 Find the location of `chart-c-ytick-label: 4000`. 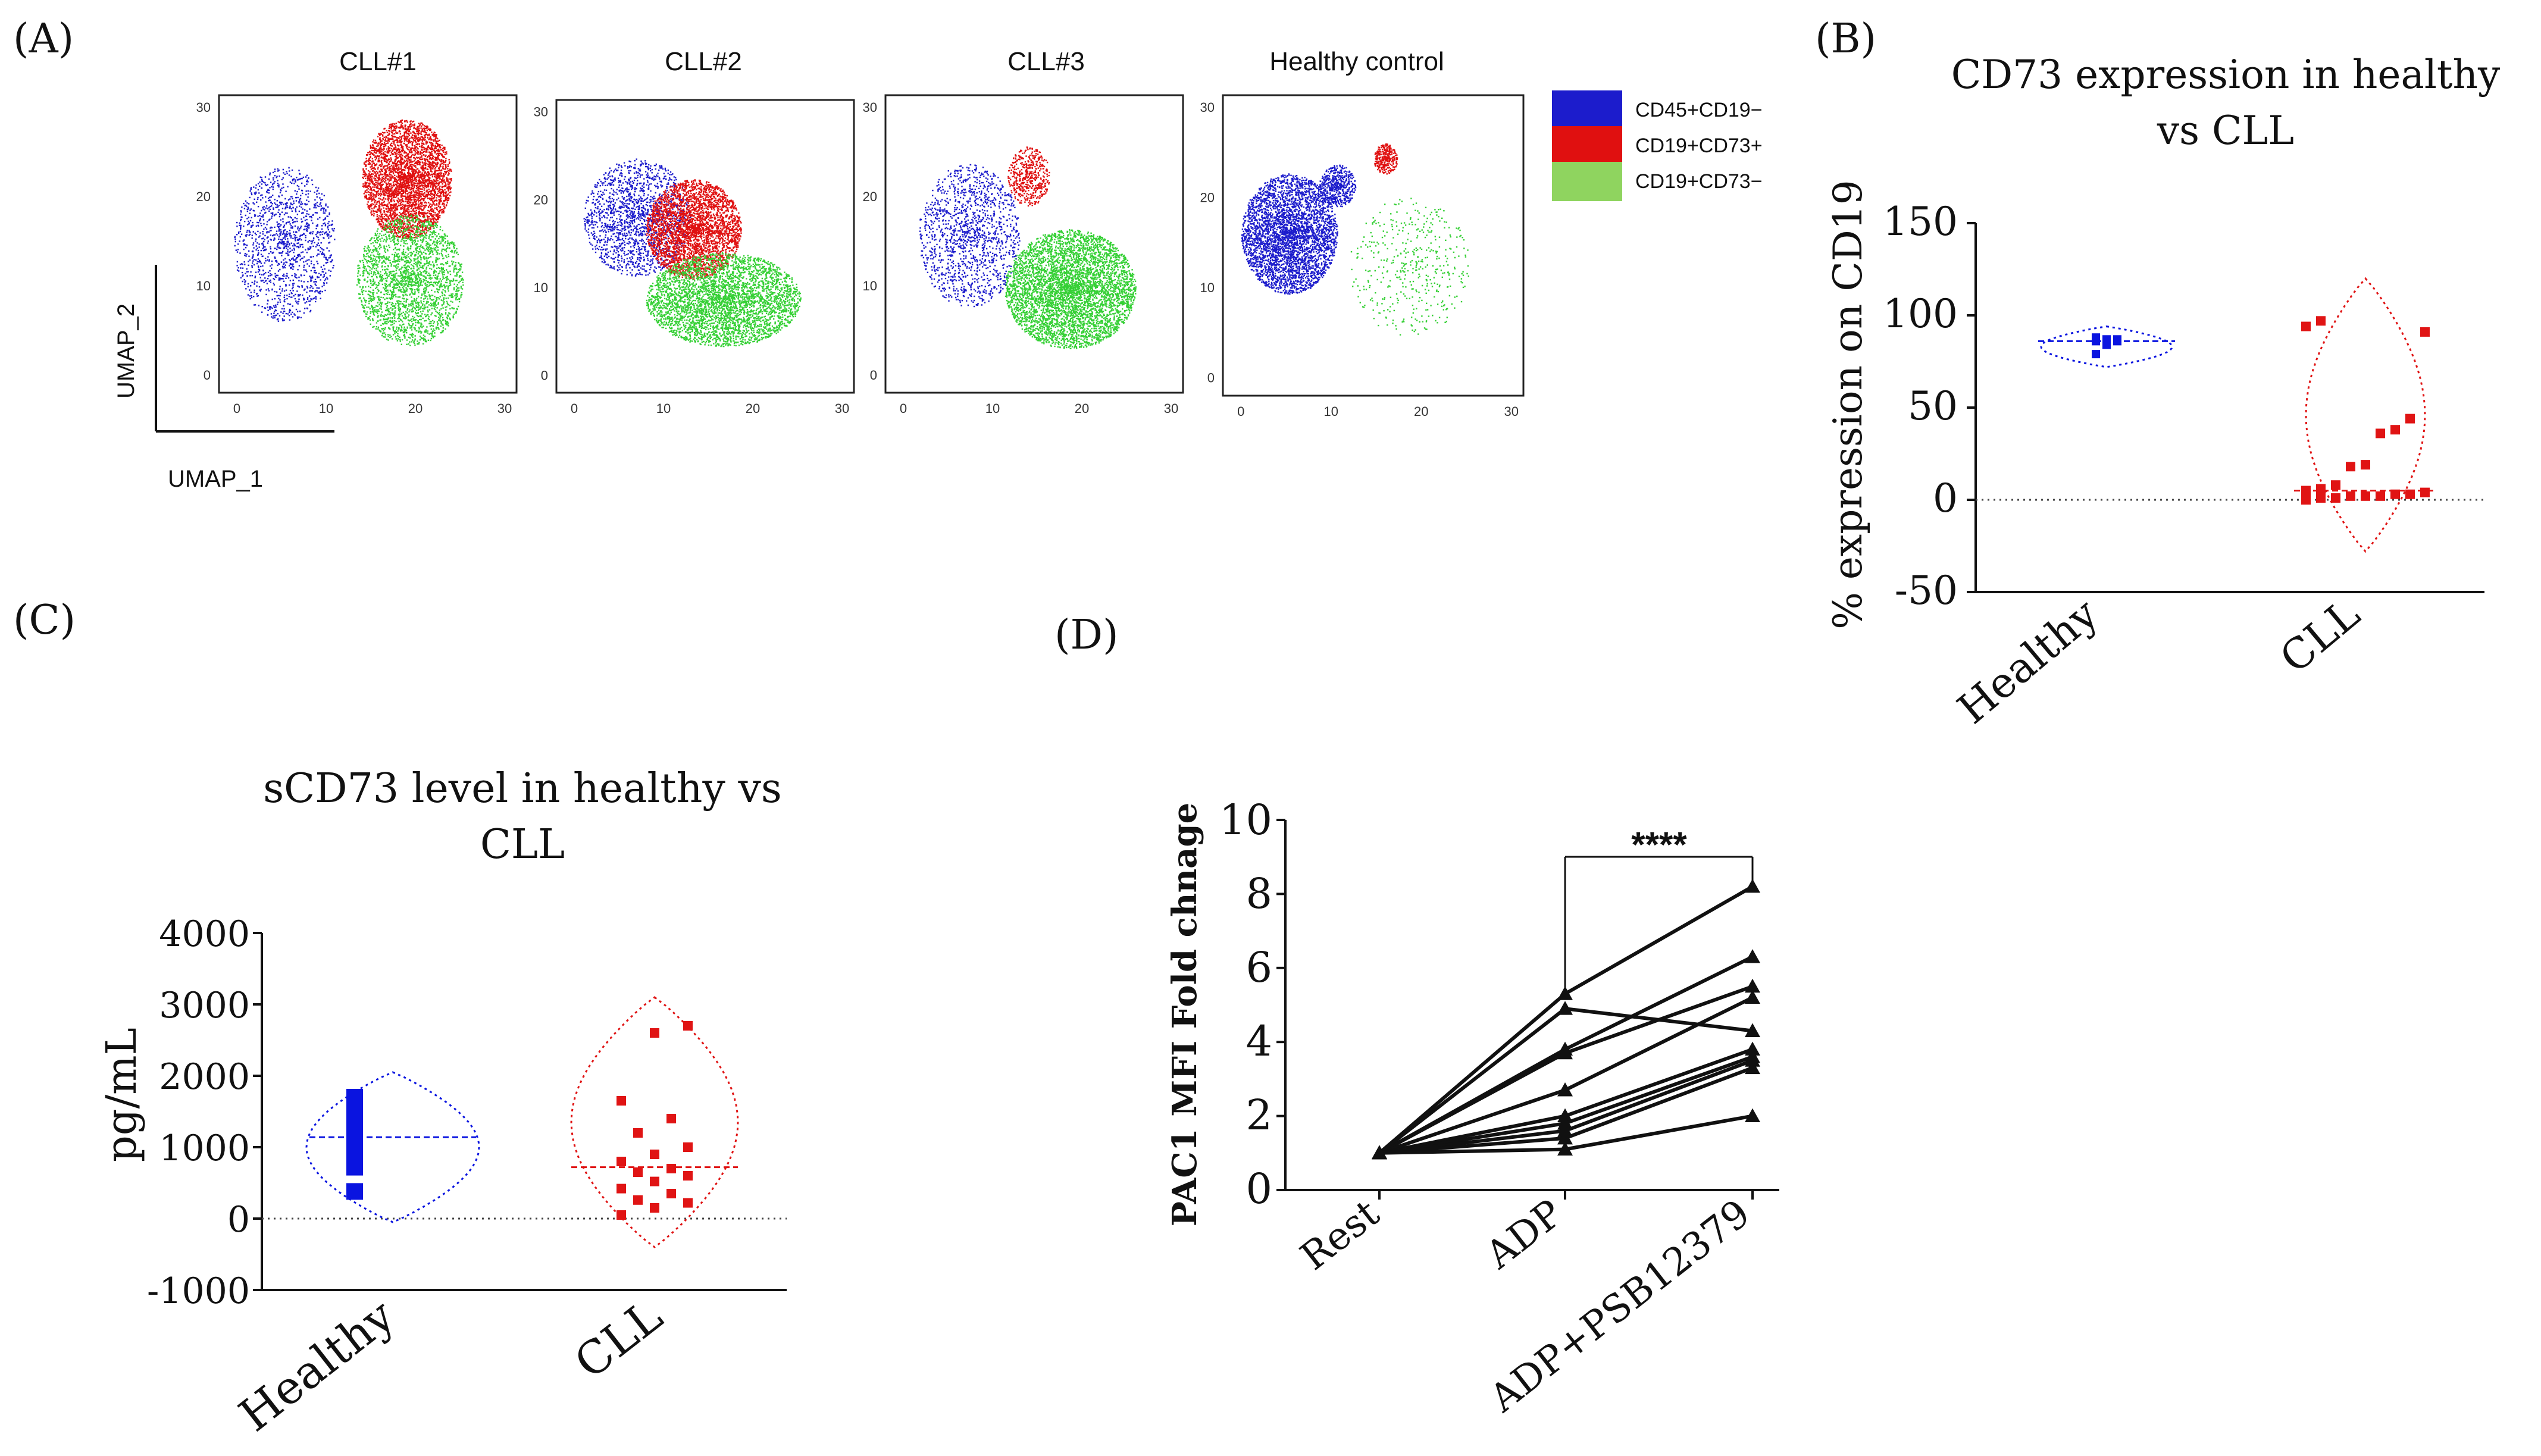

chart-c-ytick-label: 4000 is located at coordinates (205, 934).